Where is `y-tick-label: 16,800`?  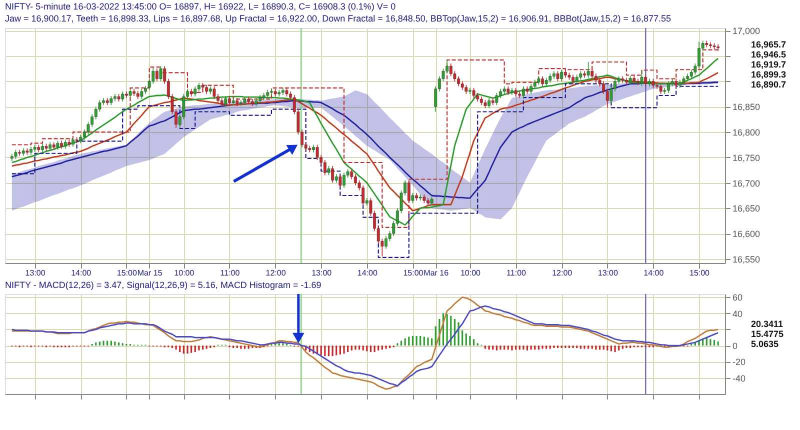 y-tick-label: 16,800 is located at coordinates (746, 133).